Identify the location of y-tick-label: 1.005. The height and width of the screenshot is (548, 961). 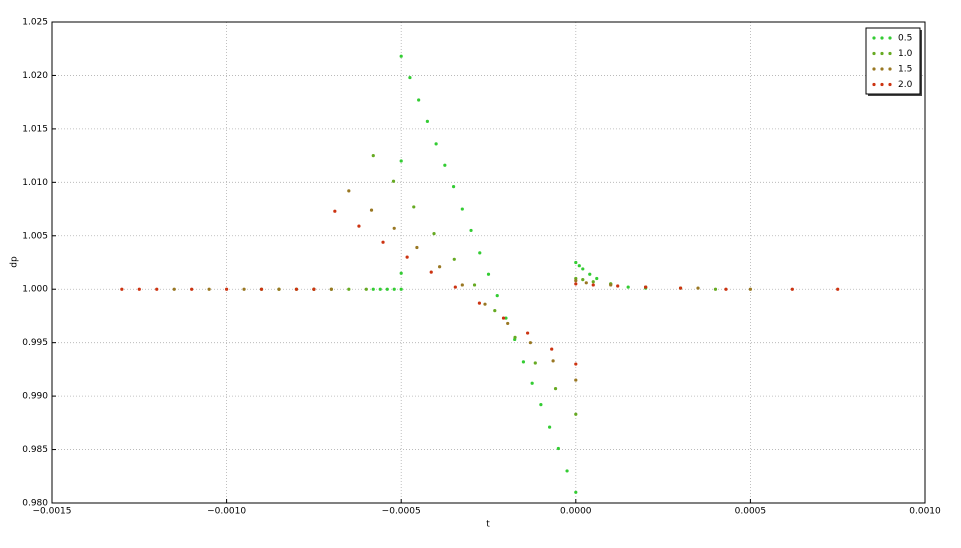
(35, 236).